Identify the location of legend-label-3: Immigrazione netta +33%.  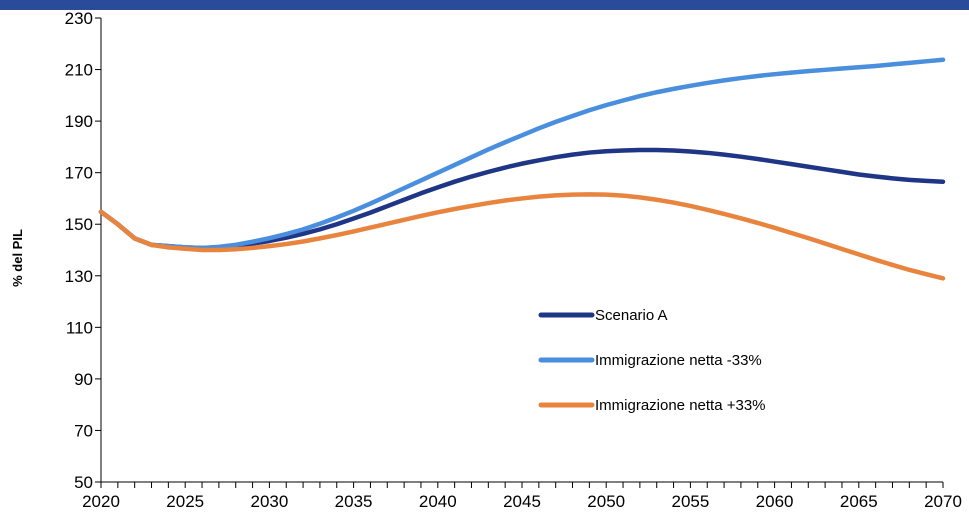
(680, 405).